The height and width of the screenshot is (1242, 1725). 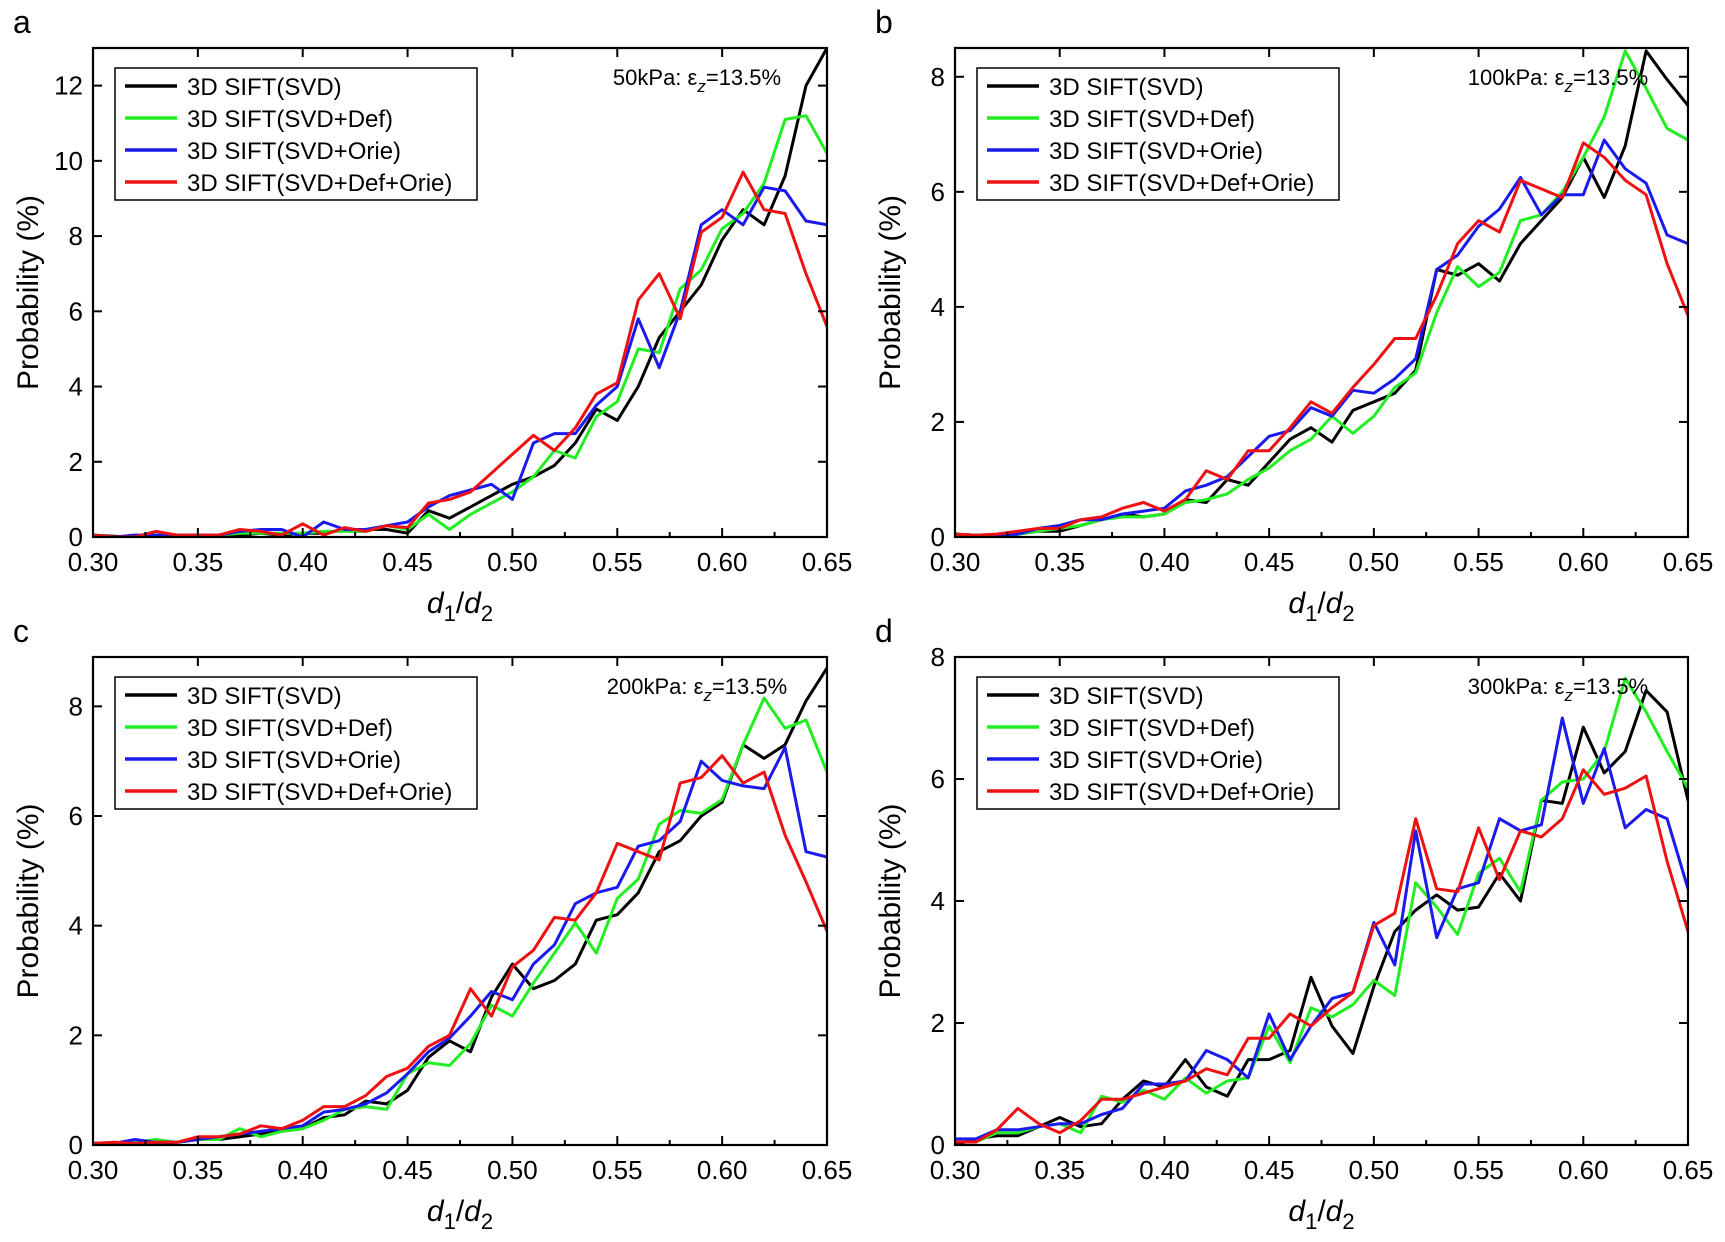 What do you see at coordinates (68, 161) in the screenshot?
I see `y-tick-label: 10` at bounding box center [68, 161].